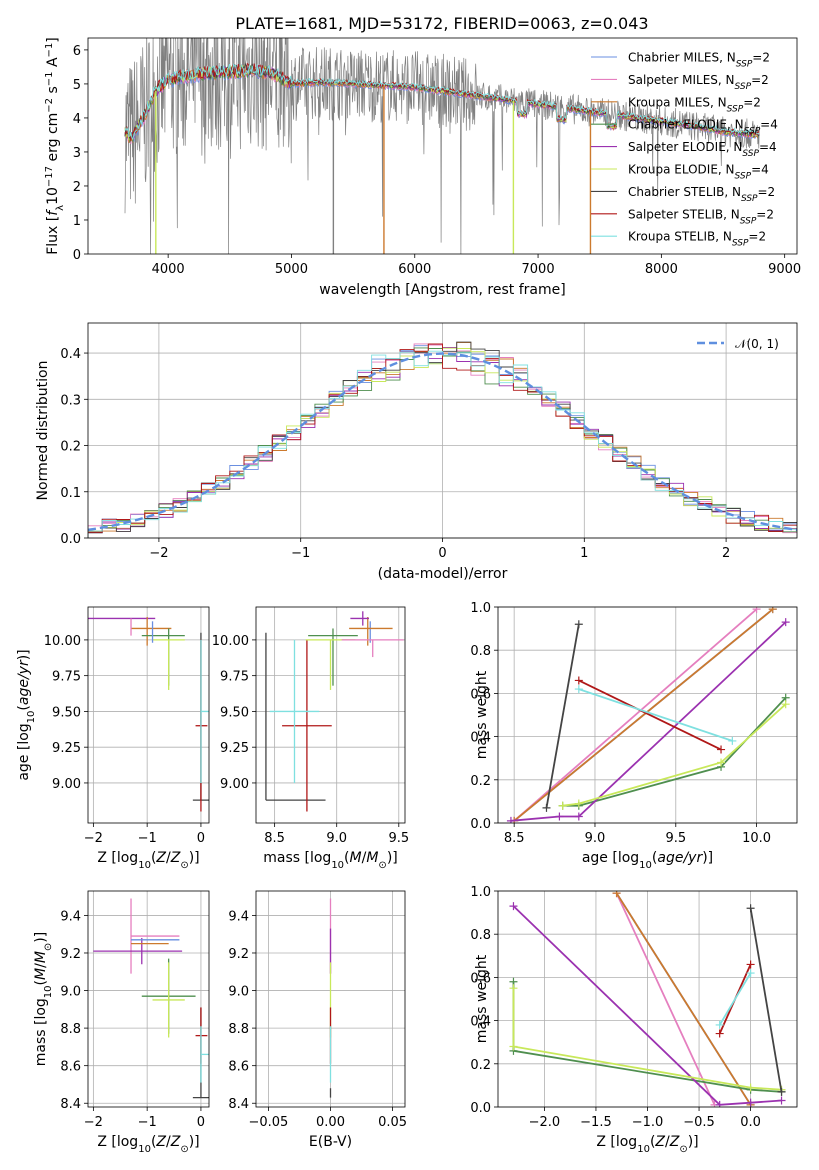 This screenshot has width=819, height=1170. Describe the element at coordinates (584, 553) in the screenshot. I see `x-tick-label: 1` at that location.